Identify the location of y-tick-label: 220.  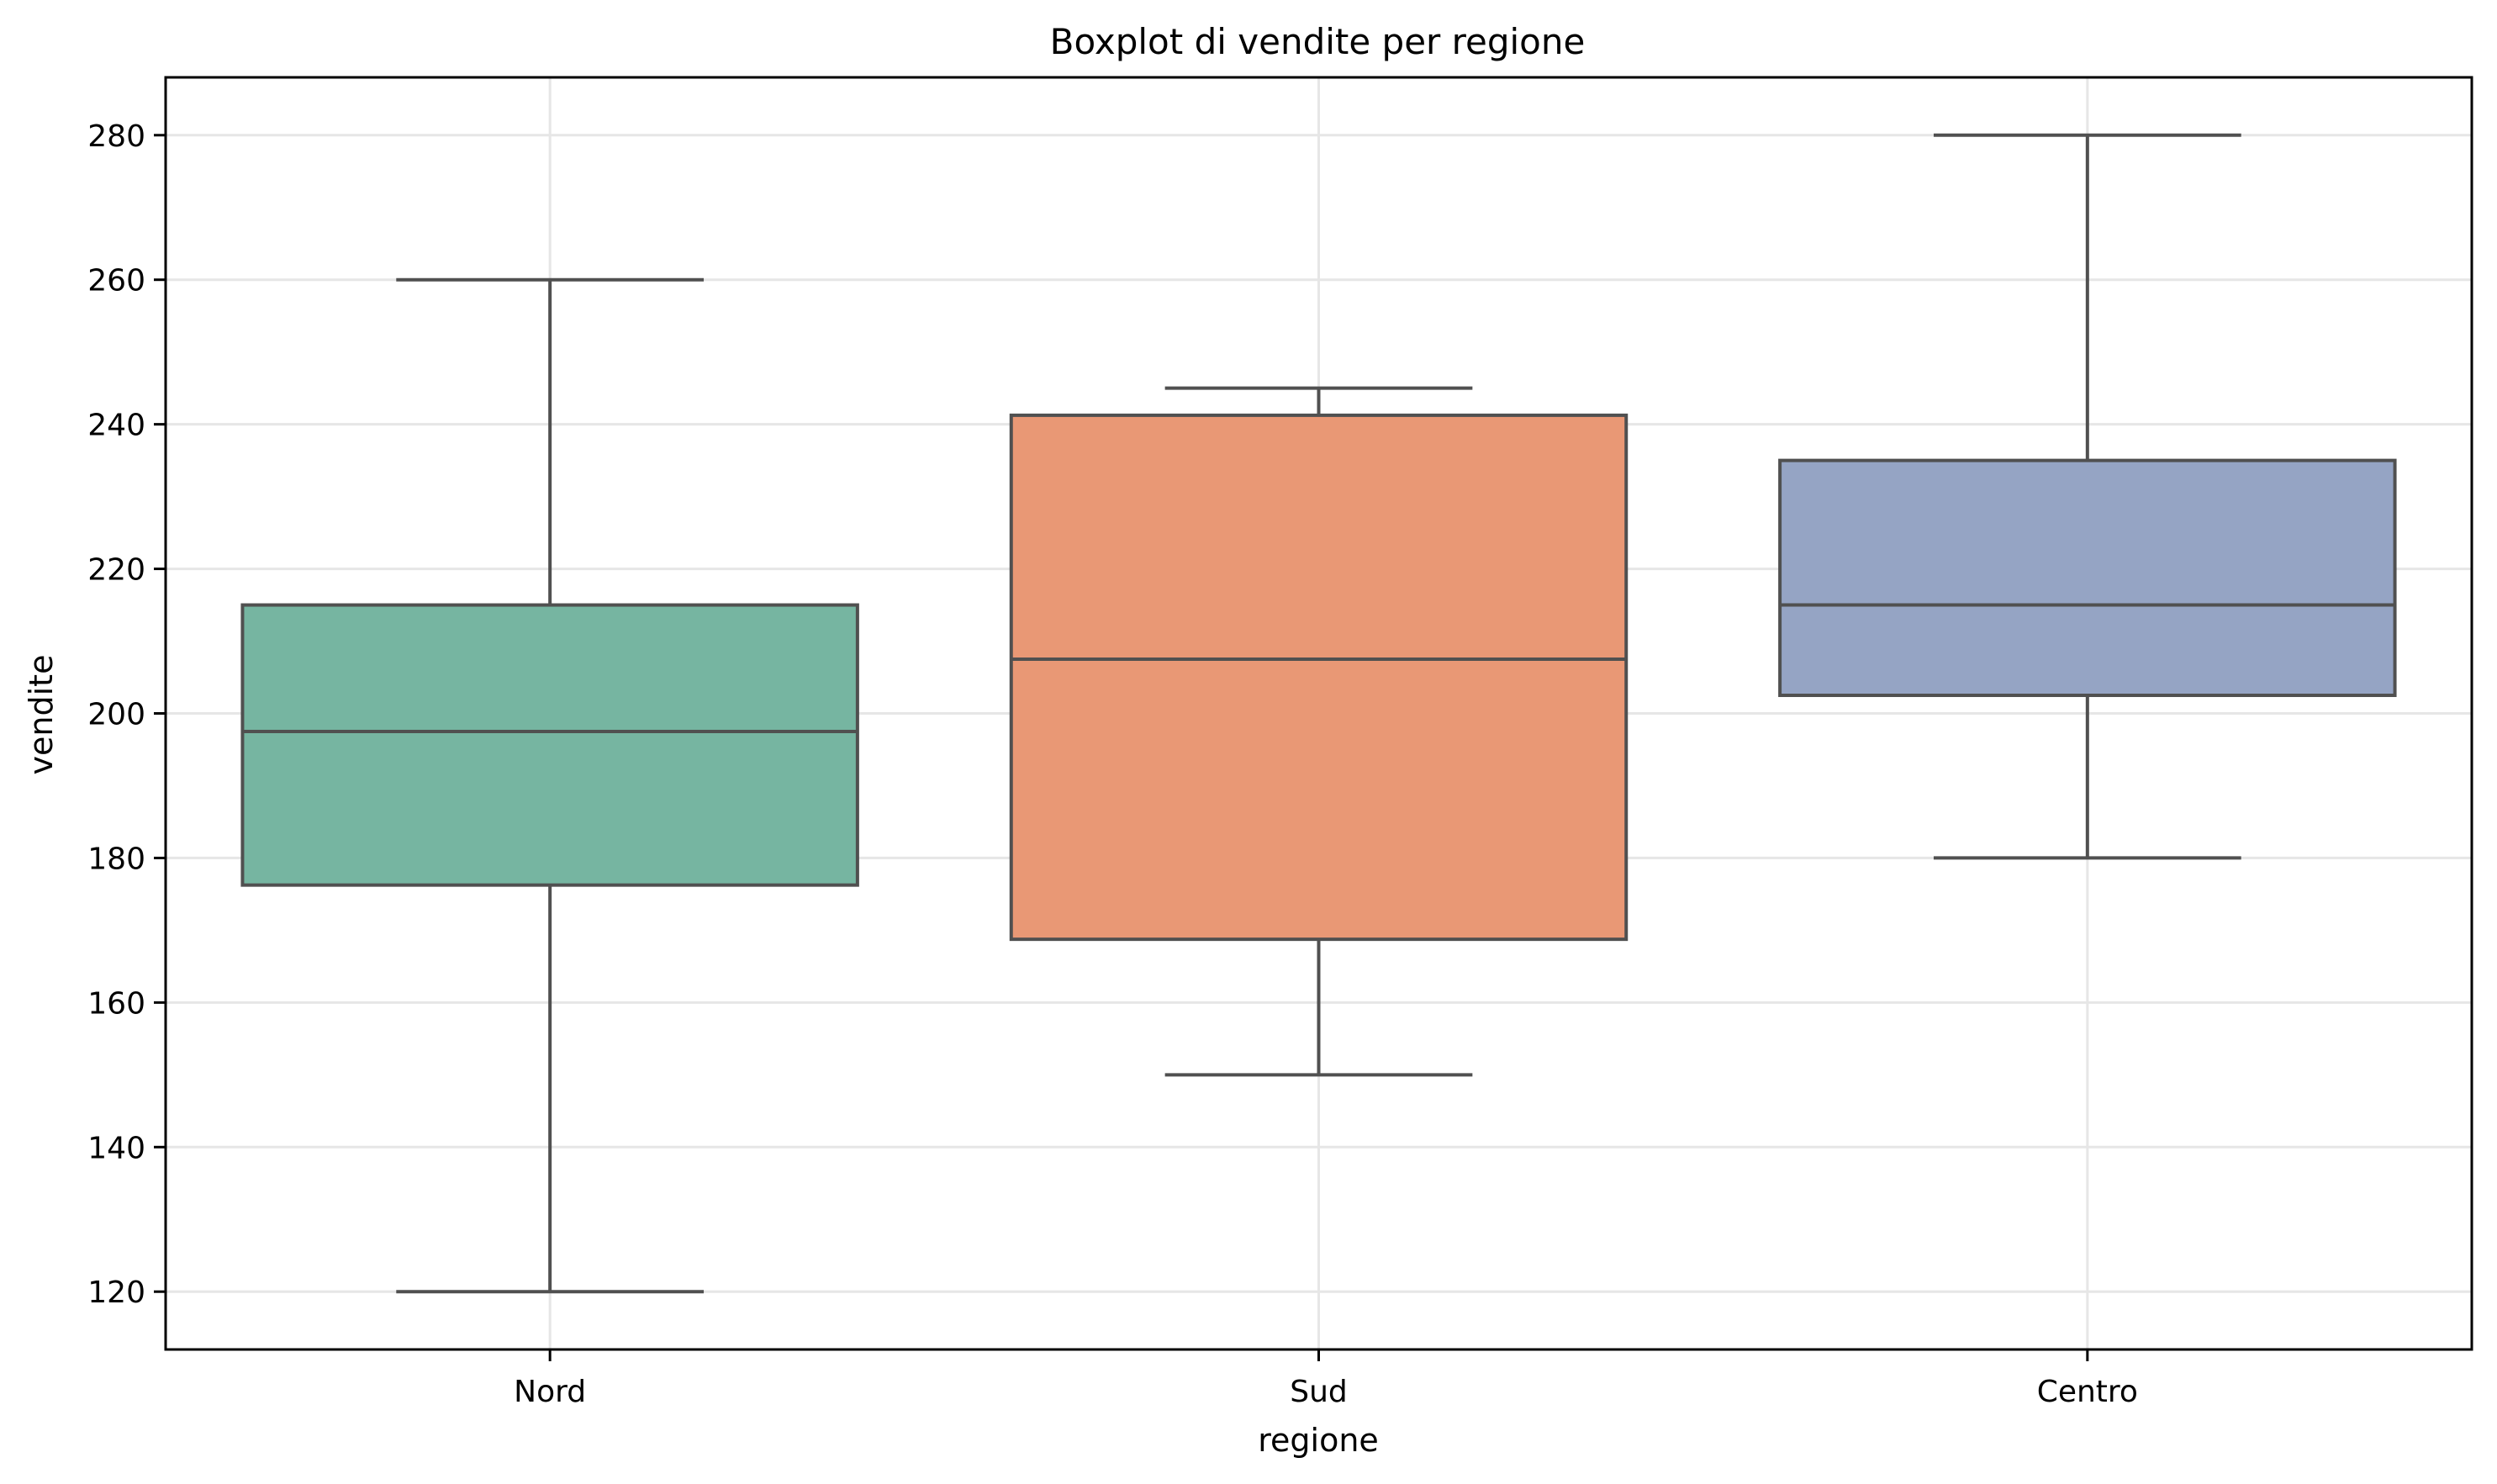
(116, 570).